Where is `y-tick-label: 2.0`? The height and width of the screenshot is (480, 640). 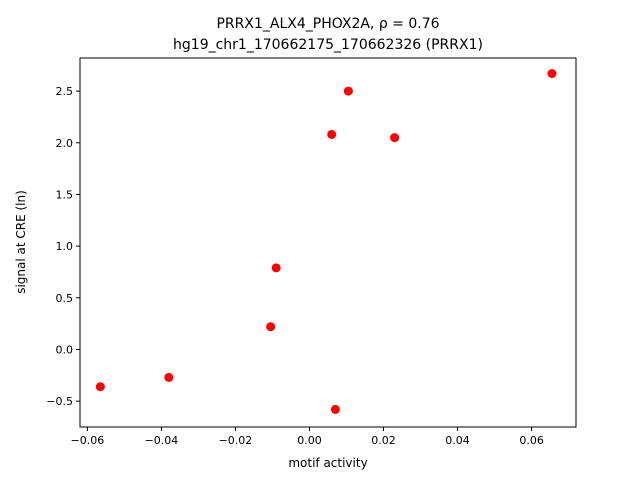
y-tick-label: 2.0 is located at coordinates (65, 143).